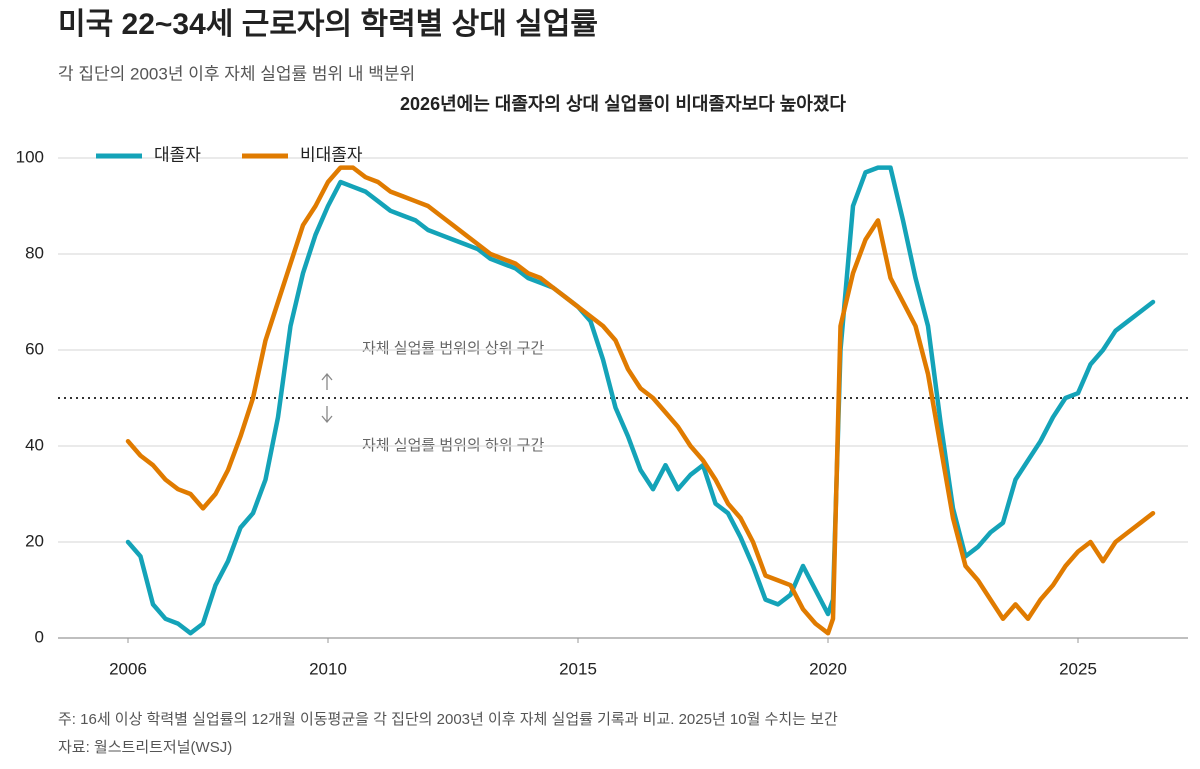 The image size is (1200, 769). I want to click on legend-label: 비대졸자, so click(331, 154).